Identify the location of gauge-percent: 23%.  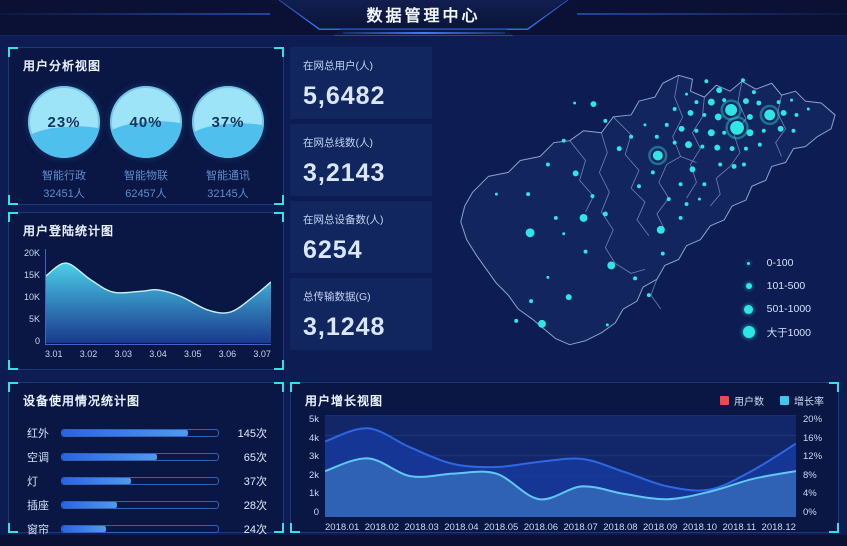
(64, 122).